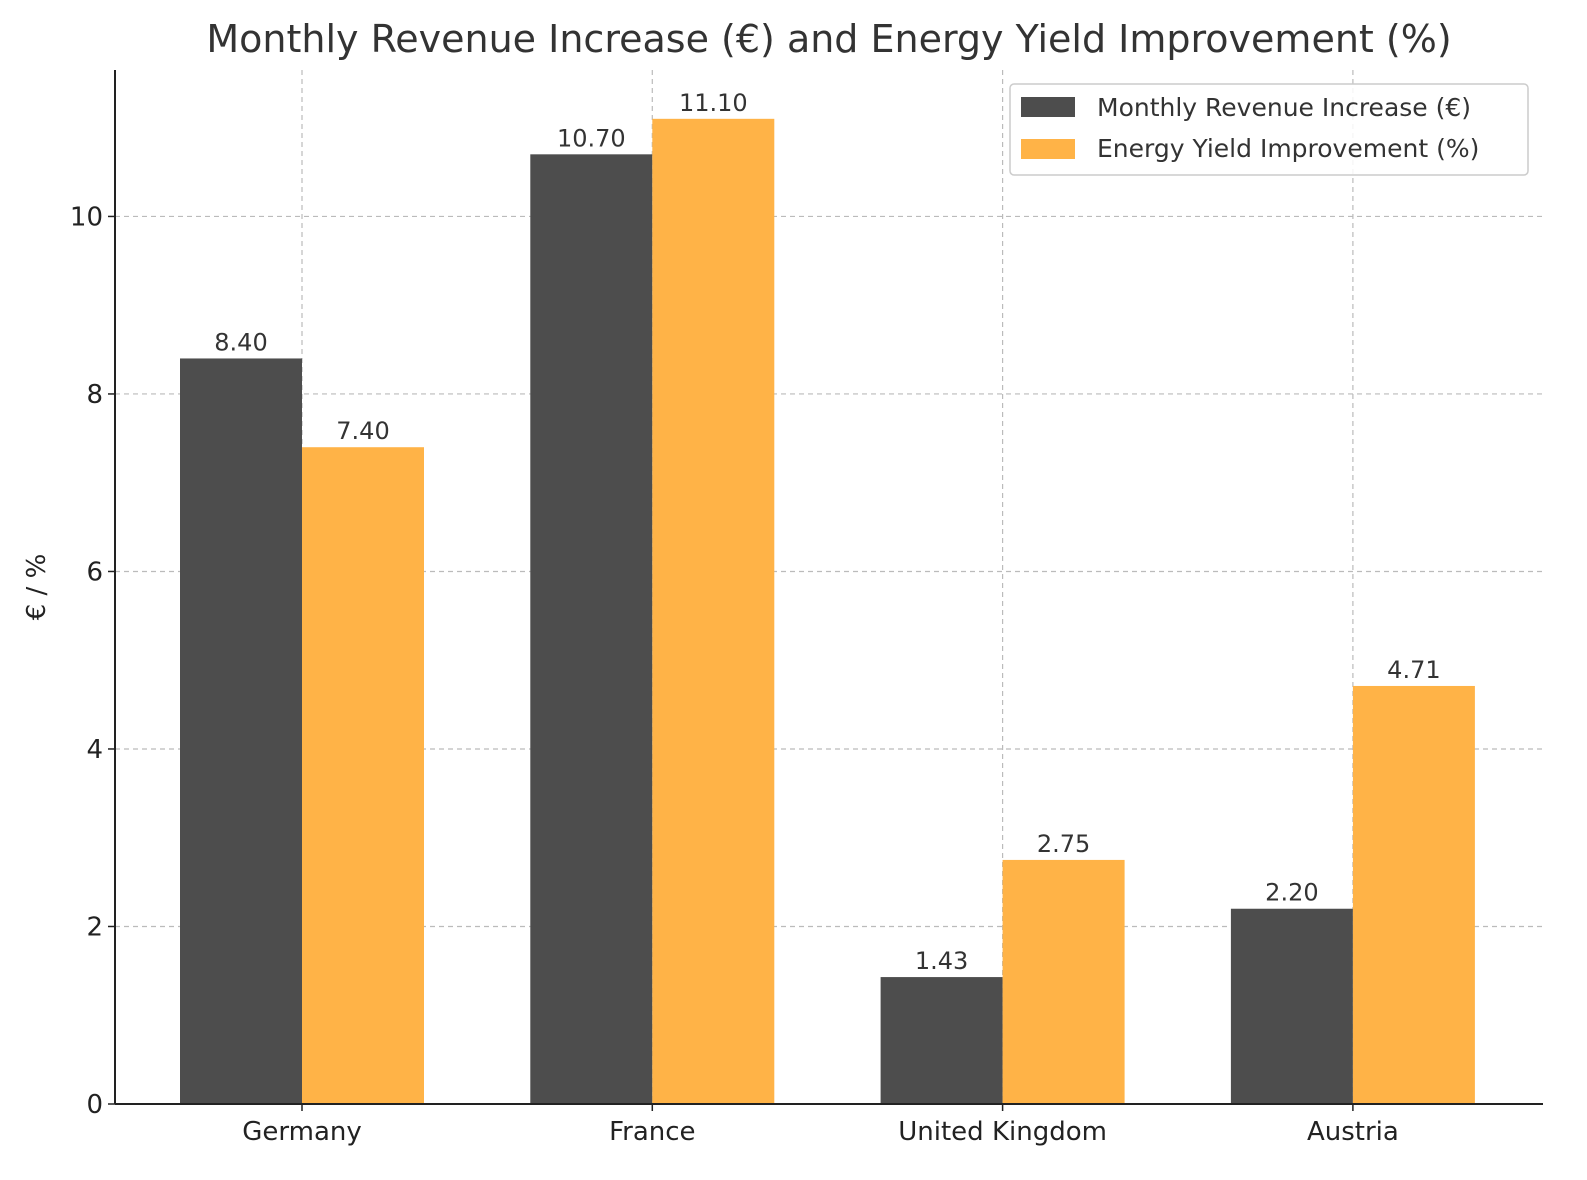 Image resolution: width=1587 pixels, height=1180 pixels. I want to click on y-tick-label: 8, so click(94, 395).